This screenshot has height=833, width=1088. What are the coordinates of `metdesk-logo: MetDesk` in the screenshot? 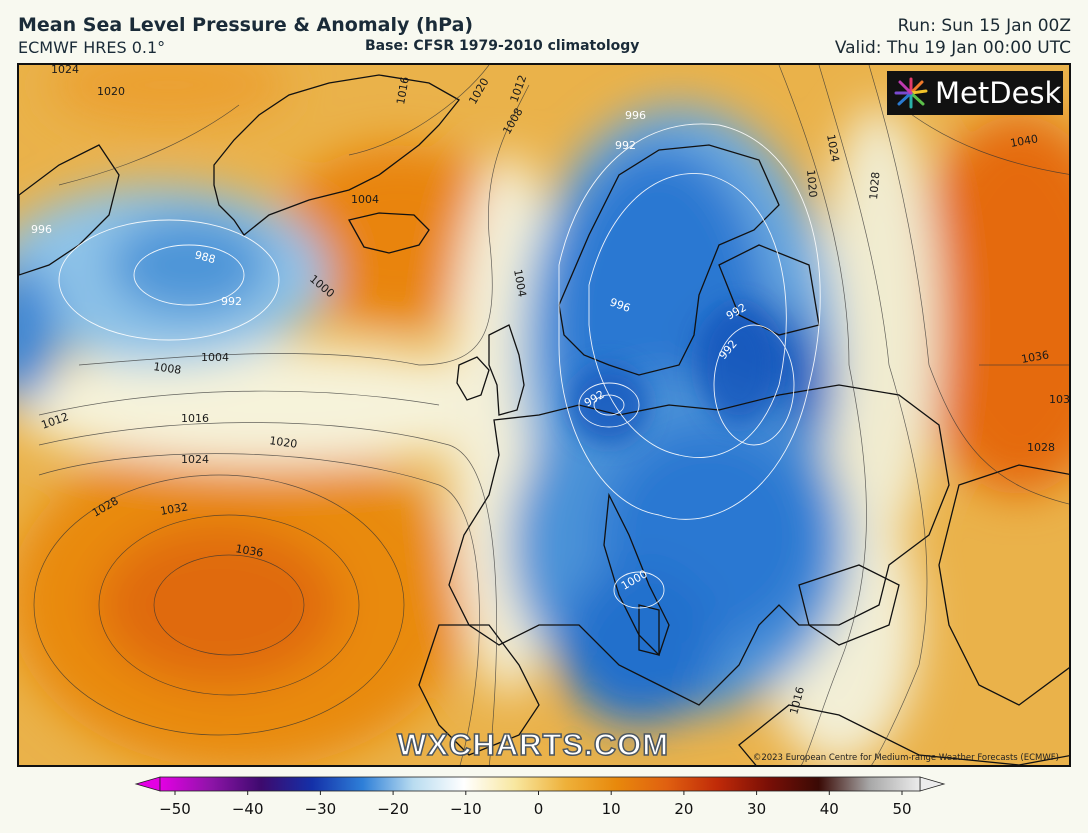 It's located at (975, 93).